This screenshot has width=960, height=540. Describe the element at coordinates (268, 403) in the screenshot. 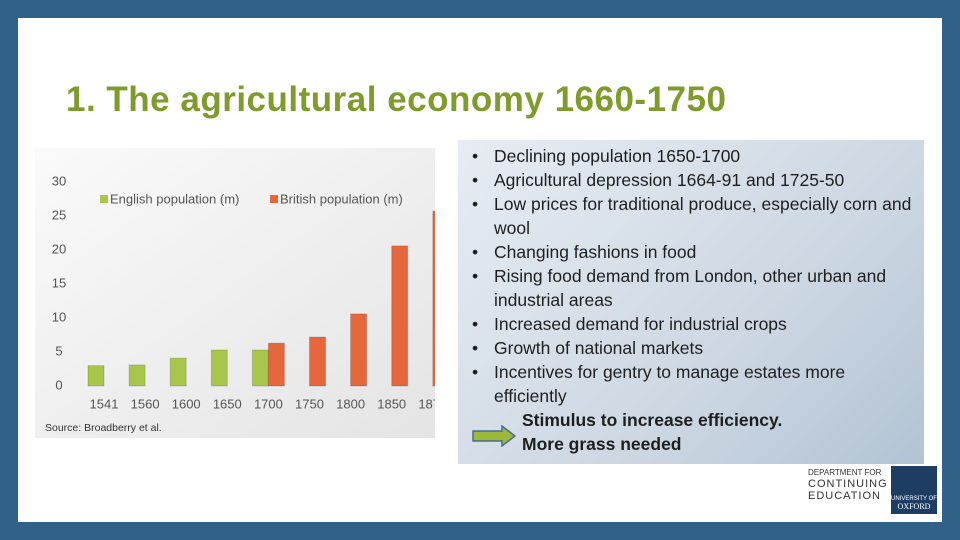

I see `x-tick-label: 1700` at that location.